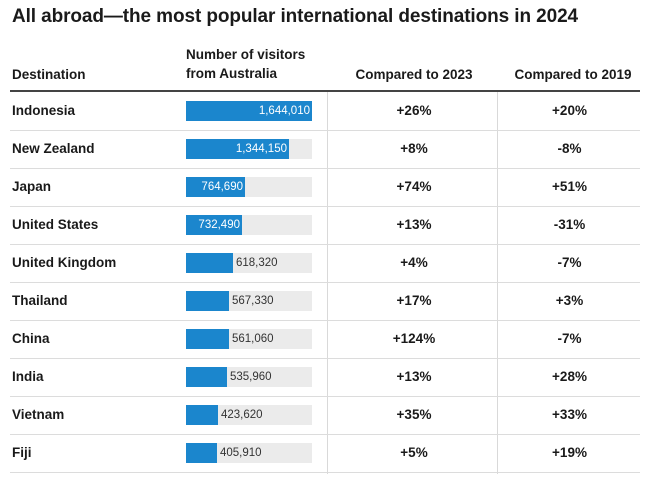  What do you see at coordinates (253, 301) in the screenshot?
I see `visitors-value: 567,330` at bounding box center [253, 301].